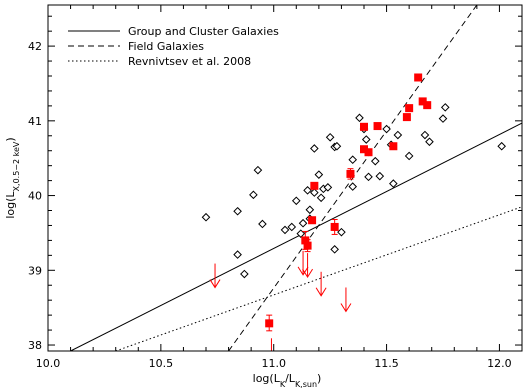 This screenshot has width=526, height=390. I want to click on x-tick-label: 10.0, so click(48, 363).